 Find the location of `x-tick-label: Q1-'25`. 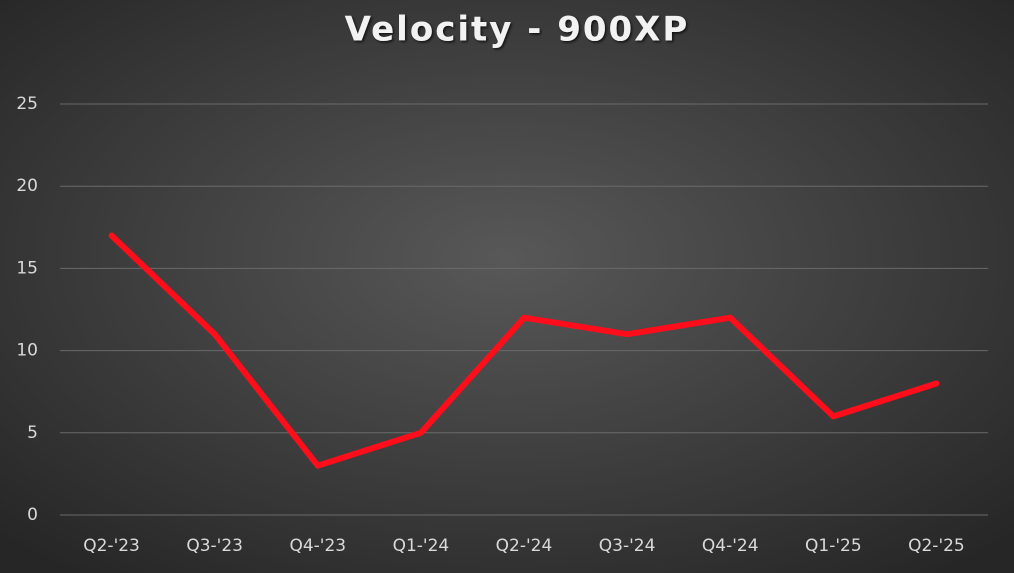

x-tick-label: Q1-'25 is located at coordinates (833, 546).